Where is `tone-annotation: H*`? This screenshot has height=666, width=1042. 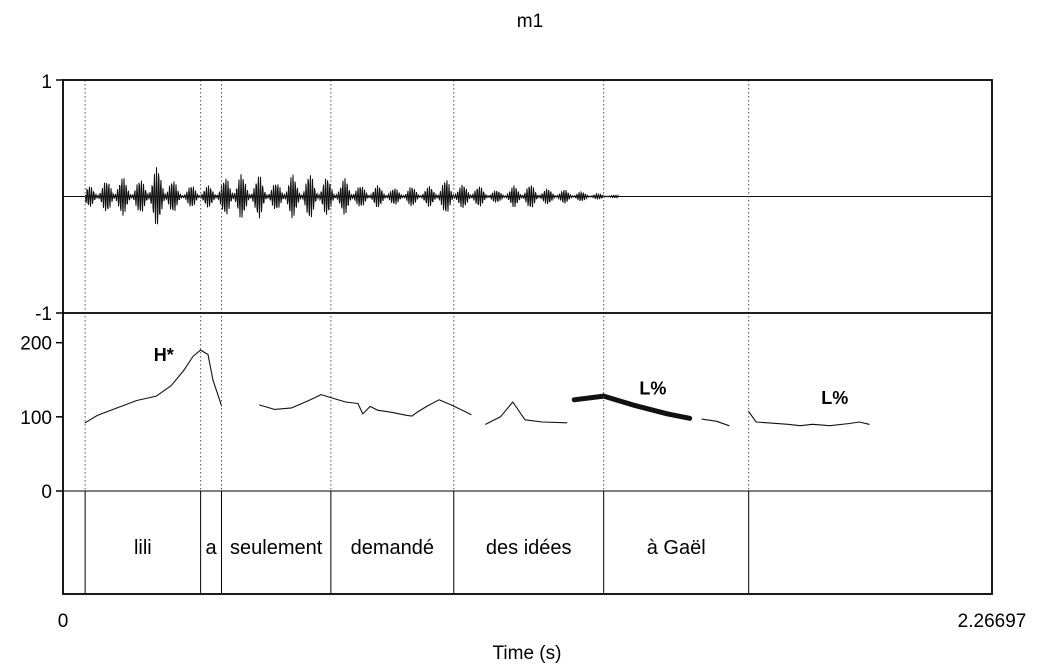 tone-annotation: H* is located at coordinates (164, 355).